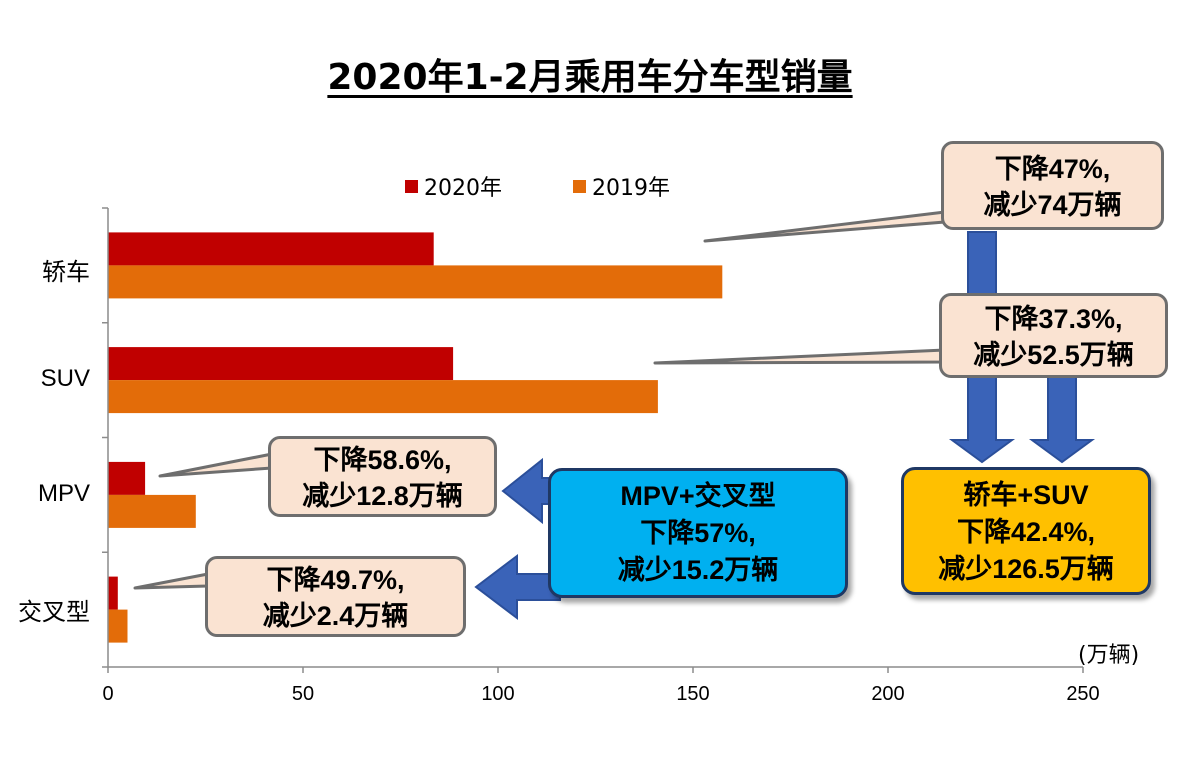 The image size is (1196, 762). I want to click on bar-mpv-2020, so click(127, 478).